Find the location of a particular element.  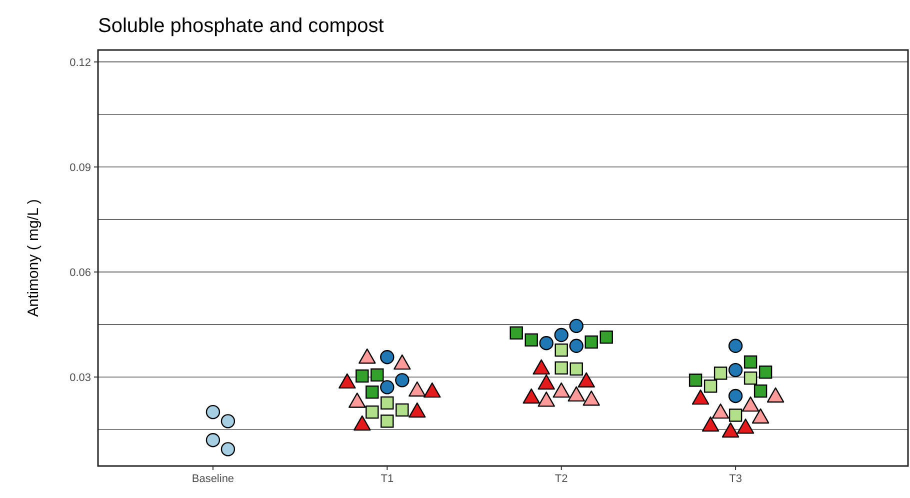

y-tick-label: 0.03 is located at coordinates (80, 378).